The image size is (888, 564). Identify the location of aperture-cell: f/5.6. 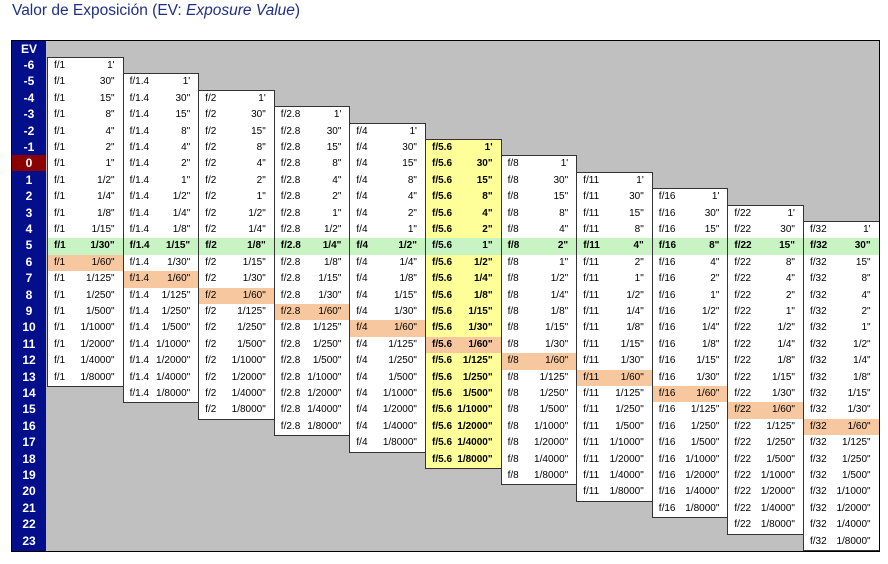
(442, 147).